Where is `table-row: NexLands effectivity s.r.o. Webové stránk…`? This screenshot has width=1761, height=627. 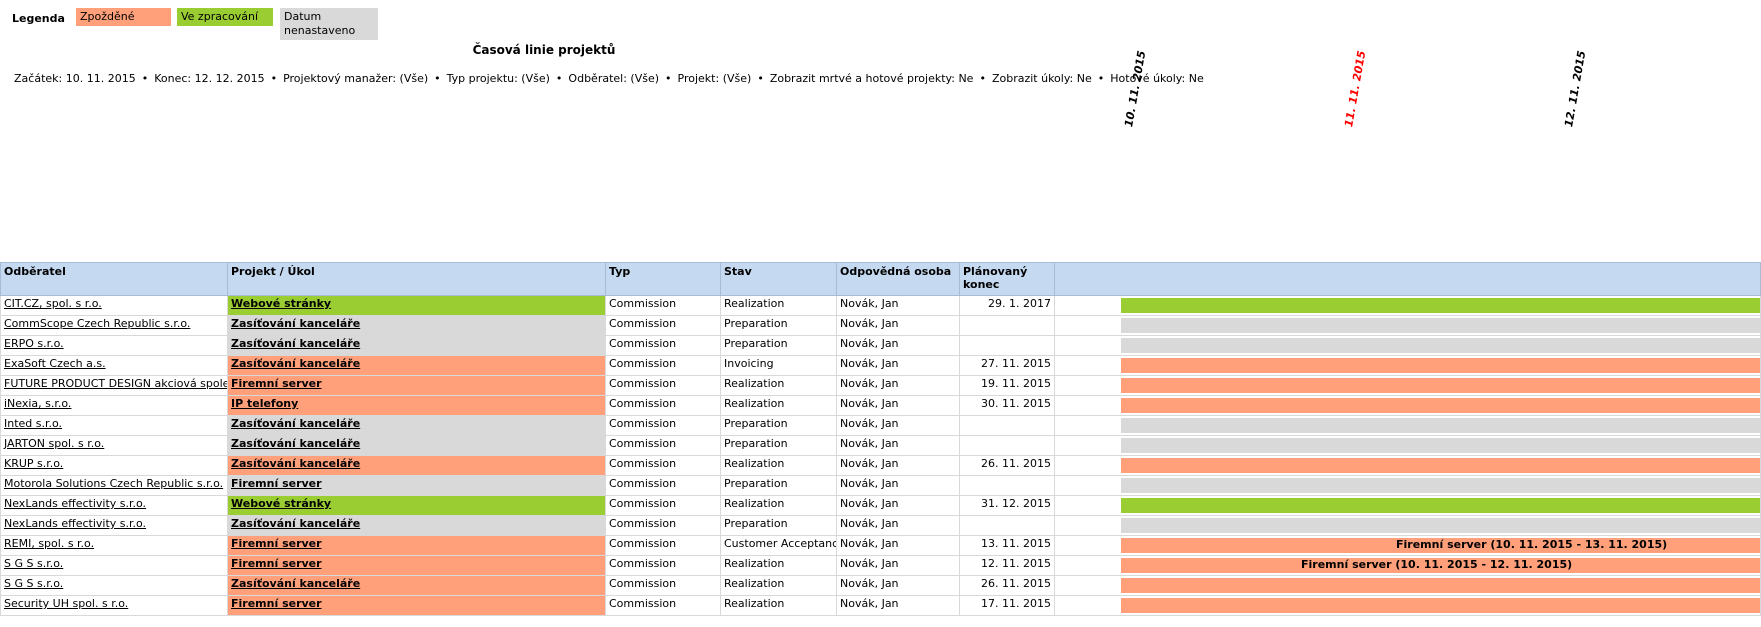 table-row: NexLands effectivity s.r.o. Webové stránk… is located at coordinates (880, 505).